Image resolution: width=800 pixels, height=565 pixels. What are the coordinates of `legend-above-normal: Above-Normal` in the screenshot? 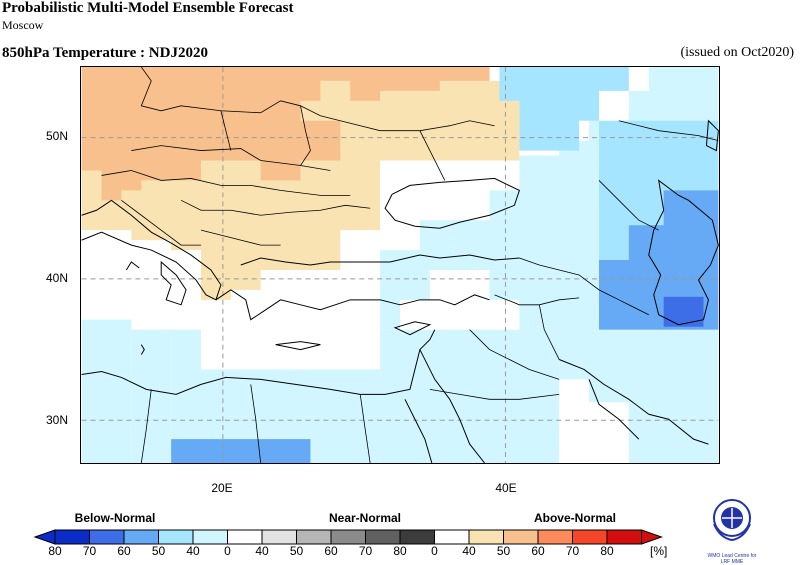 It's located at (574, 518).